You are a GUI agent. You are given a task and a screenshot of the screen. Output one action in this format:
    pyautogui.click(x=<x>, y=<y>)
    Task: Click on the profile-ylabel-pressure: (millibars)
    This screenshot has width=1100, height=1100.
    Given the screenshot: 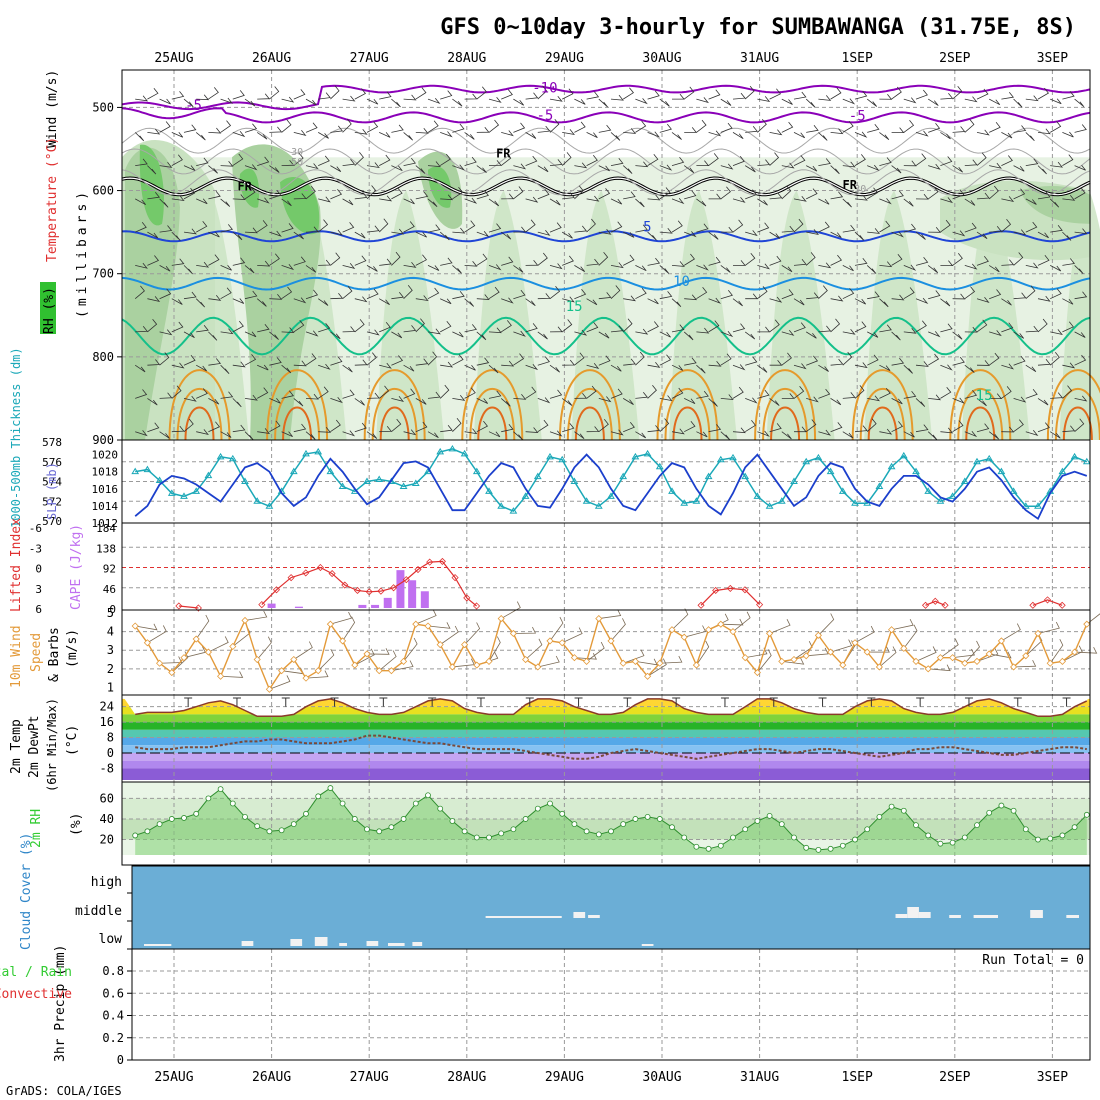 What is the action you would take?
    pyautogui.click(x=82, y=253)
    